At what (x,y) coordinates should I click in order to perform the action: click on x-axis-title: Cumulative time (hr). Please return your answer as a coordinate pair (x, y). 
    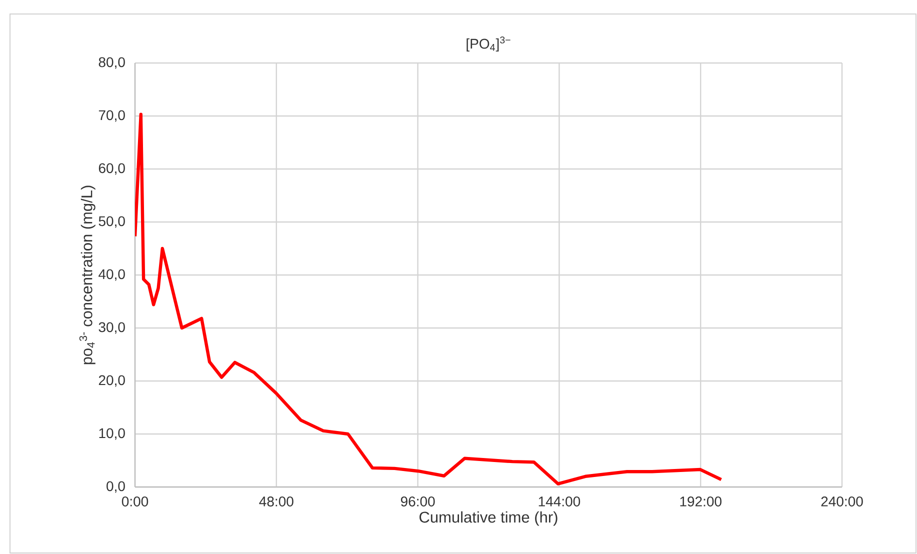
    Looking at the image, I should click on (489, 518).